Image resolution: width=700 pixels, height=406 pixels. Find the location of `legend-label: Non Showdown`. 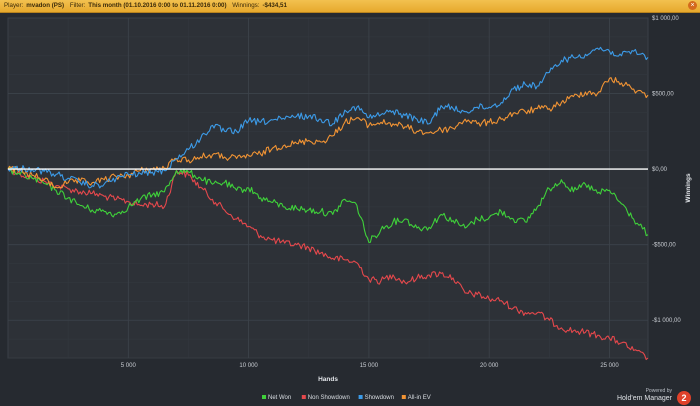

legend-label: Non Showdown is located at coordinates (329, 398).